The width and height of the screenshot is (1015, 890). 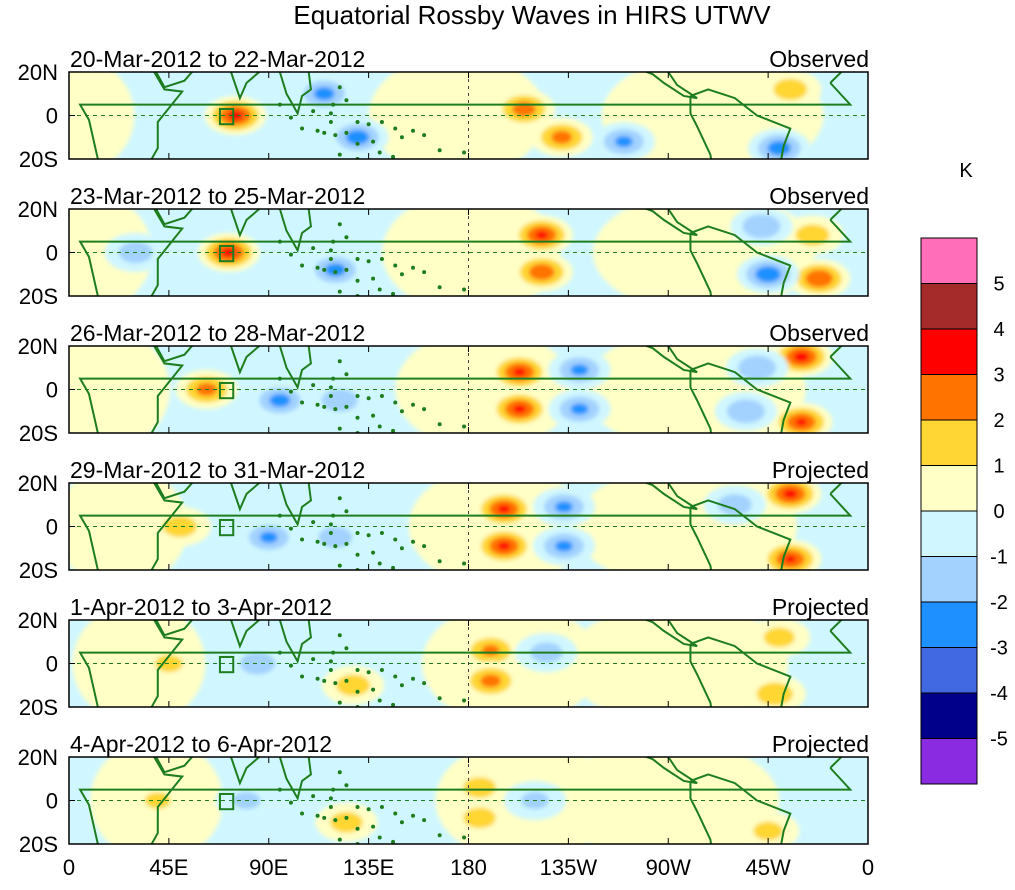 I want to click on panel-date-range: 26-Mar-2012 to 28-Mar-2012, so click(x=217, y=333).